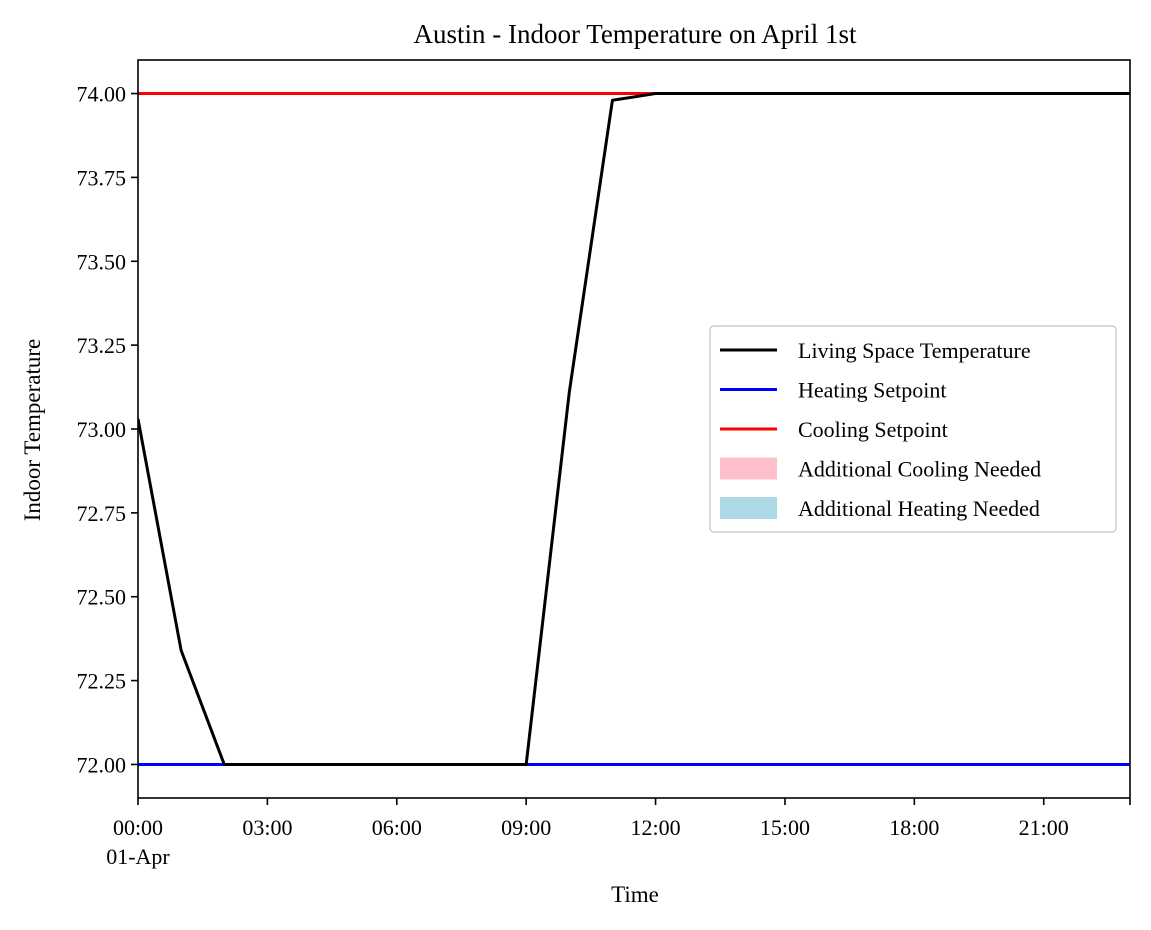 The width and height of the screenshot is (1151, 930). Describe the element at coordinates (102, 94) in the screenshot. I see `y-tick-label: 74.00` at that location.